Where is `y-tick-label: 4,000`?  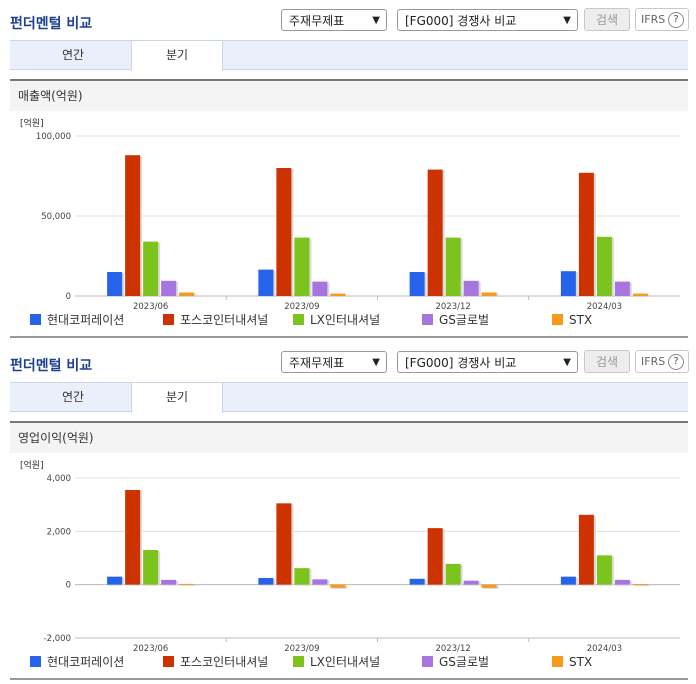
y-tick-label: 4,000 is located at coordinates (59, 479).